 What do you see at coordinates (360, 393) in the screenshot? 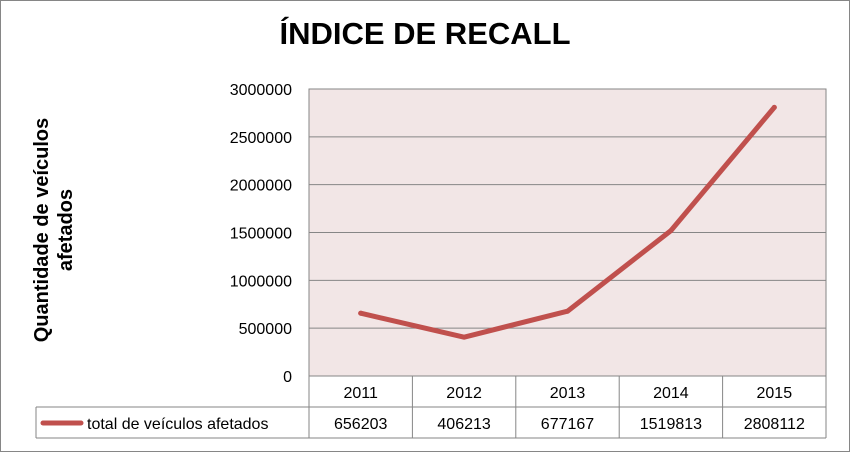
I see `x-tick-label: 2011` at bounding box center [360, 393].